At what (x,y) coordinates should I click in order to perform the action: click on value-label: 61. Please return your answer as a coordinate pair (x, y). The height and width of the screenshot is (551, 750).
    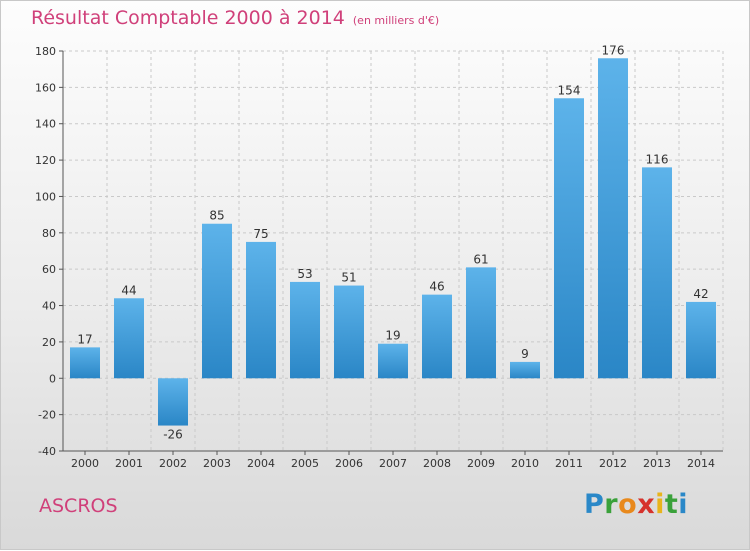
    Looking at the image, I should click on (480, 259).